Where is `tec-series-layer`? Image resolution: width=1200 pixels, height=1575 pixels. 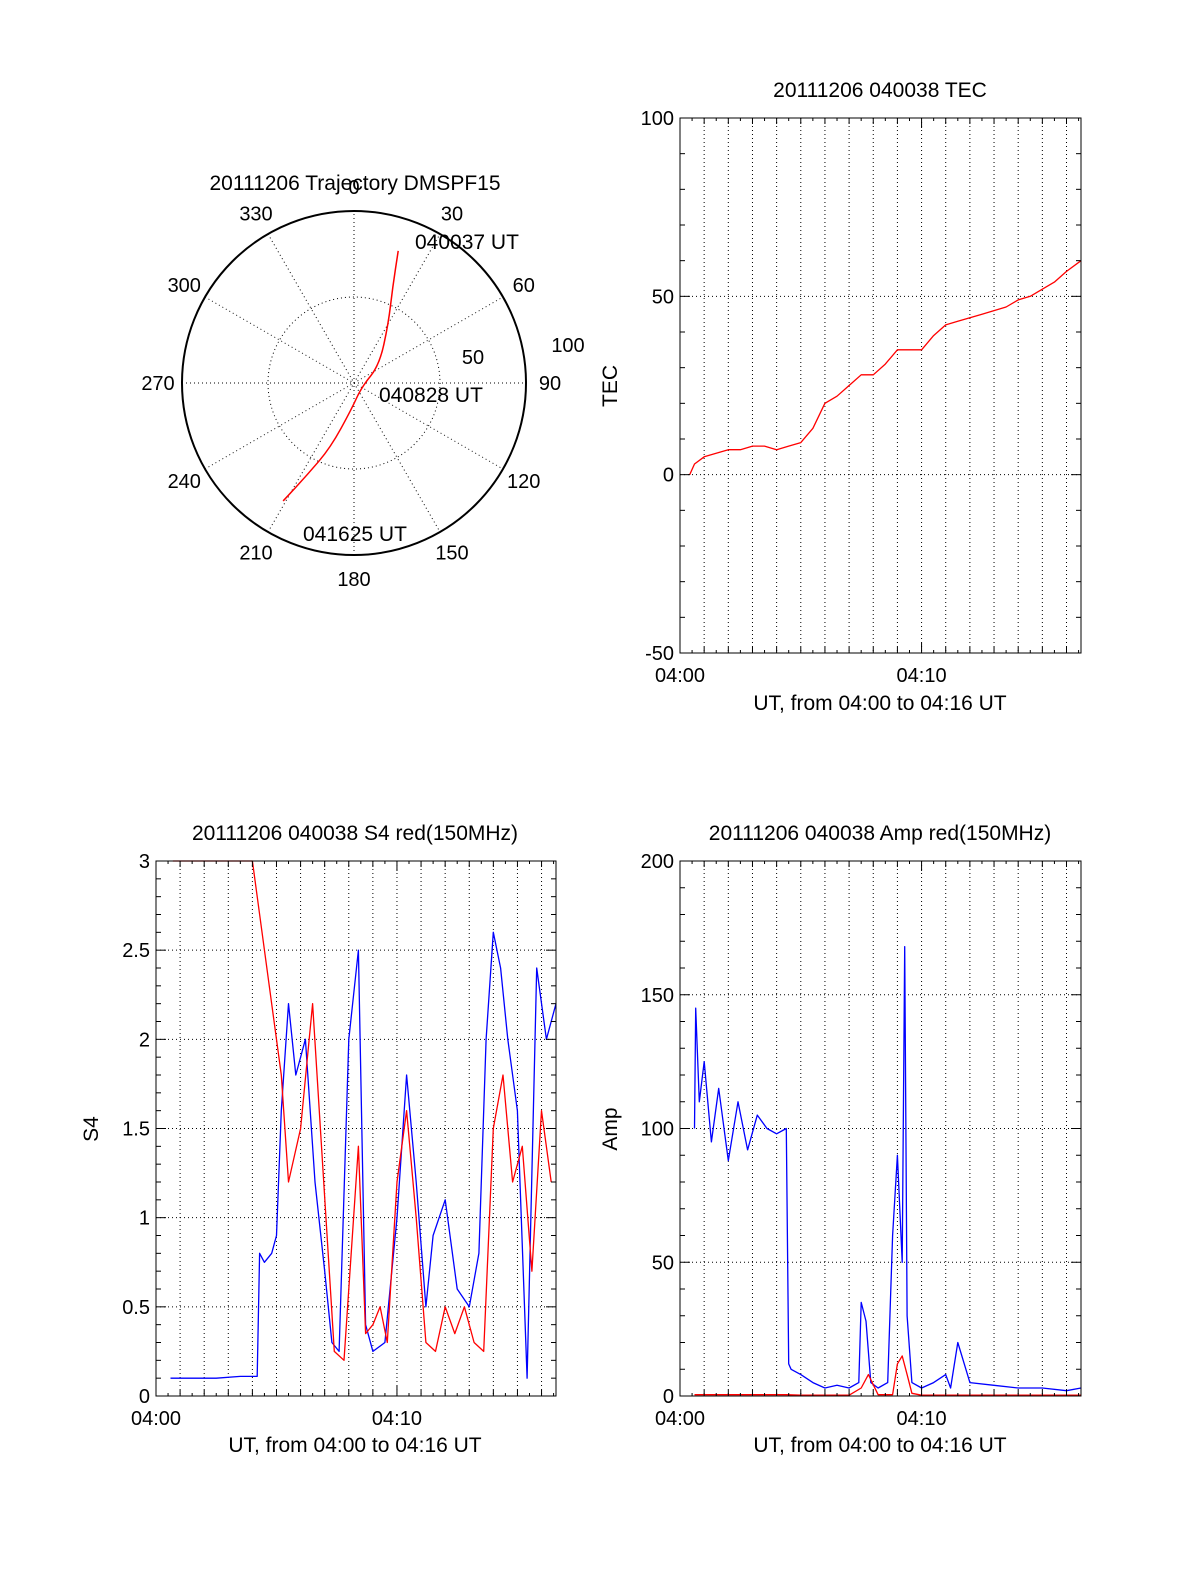 tec-series-layer is located at coordinates (885, 367).